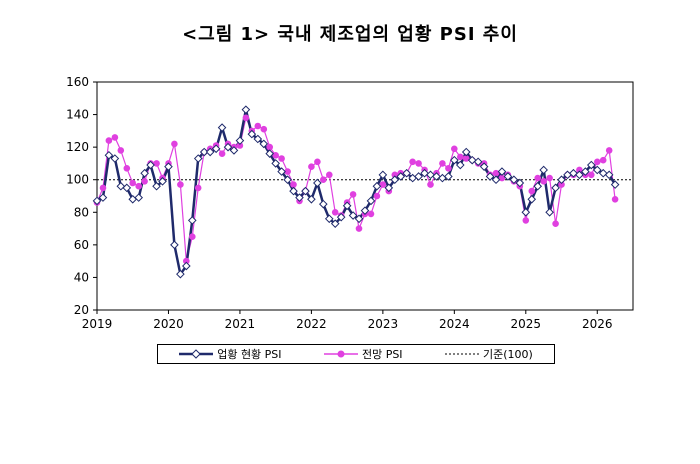  Describe the element at coordinates (77, 180) in the screenshot. I see `y-tick-label: 100` at that location.